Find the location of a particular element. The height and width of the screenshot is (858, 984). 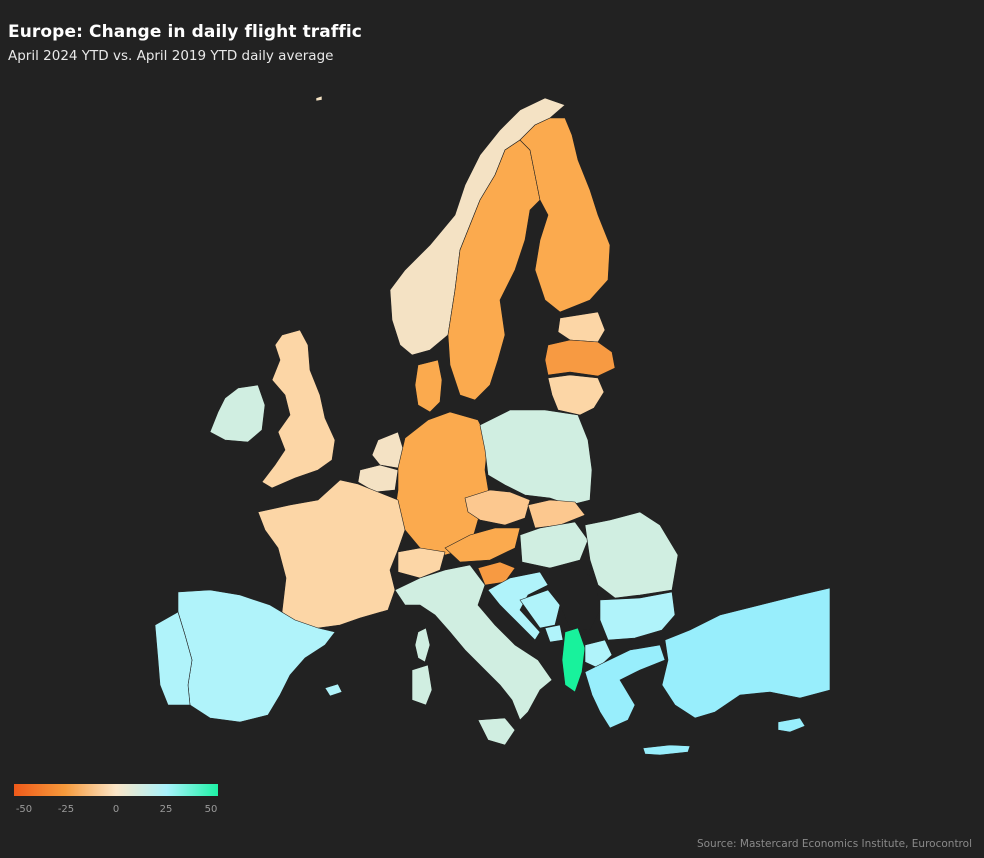

region-croatia is located at coordinates (518, 606).